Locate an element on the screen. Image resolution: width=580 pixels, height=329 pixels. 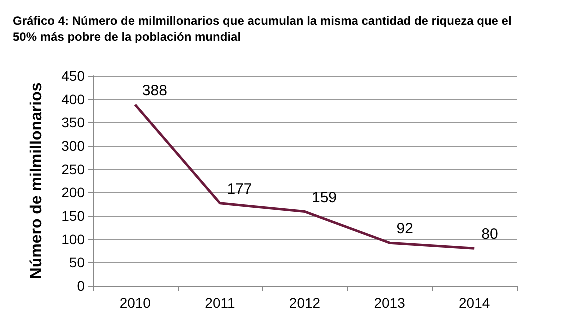
data-label: 92 is located at coordinates (405, 229).